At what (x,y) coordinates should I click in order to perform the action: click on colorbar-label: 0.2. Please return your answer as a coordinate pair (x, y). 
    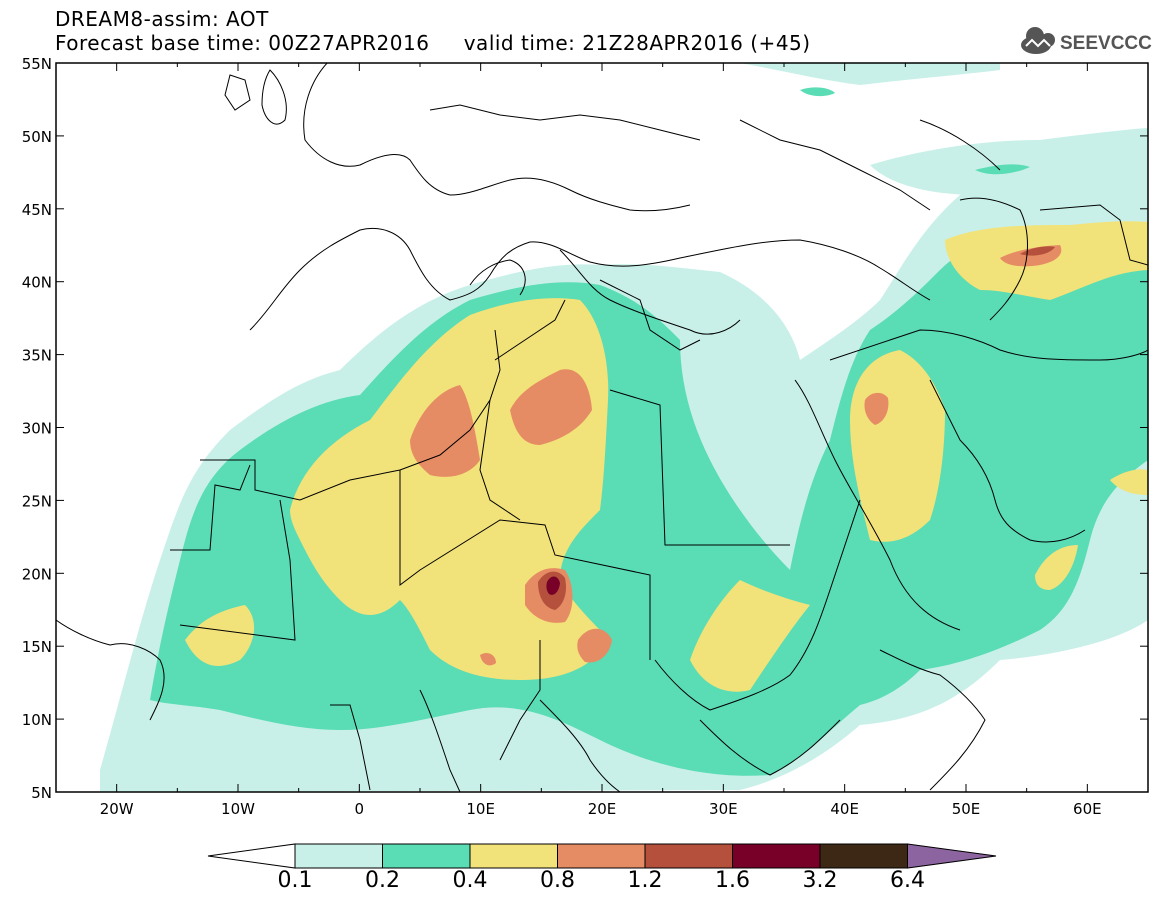
    Looking at the image, I should click on (382, 880).